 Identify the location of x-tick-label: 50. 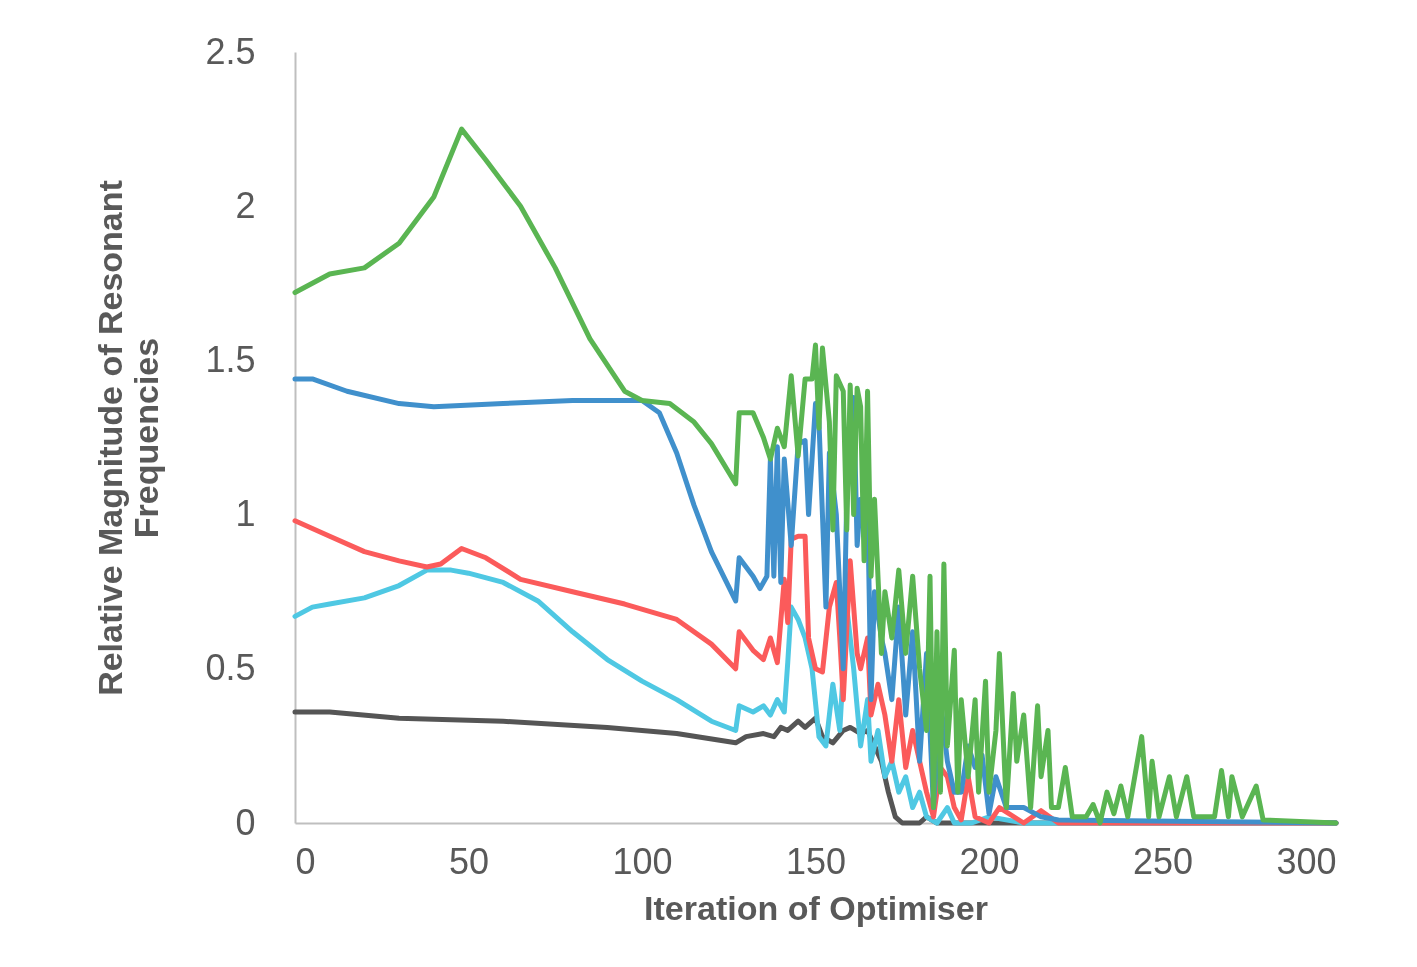
(469, 861).